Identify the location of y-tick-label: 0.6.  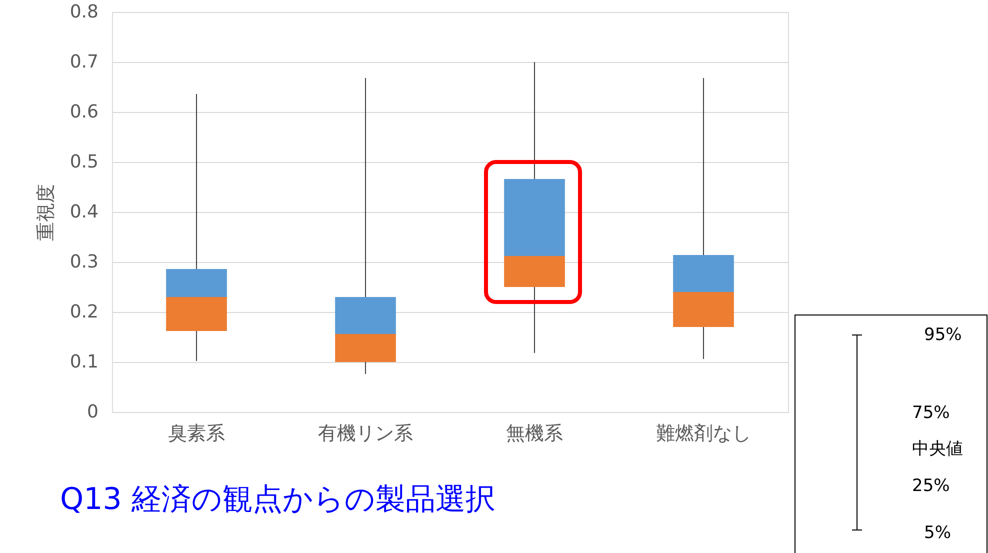
(84, 112).